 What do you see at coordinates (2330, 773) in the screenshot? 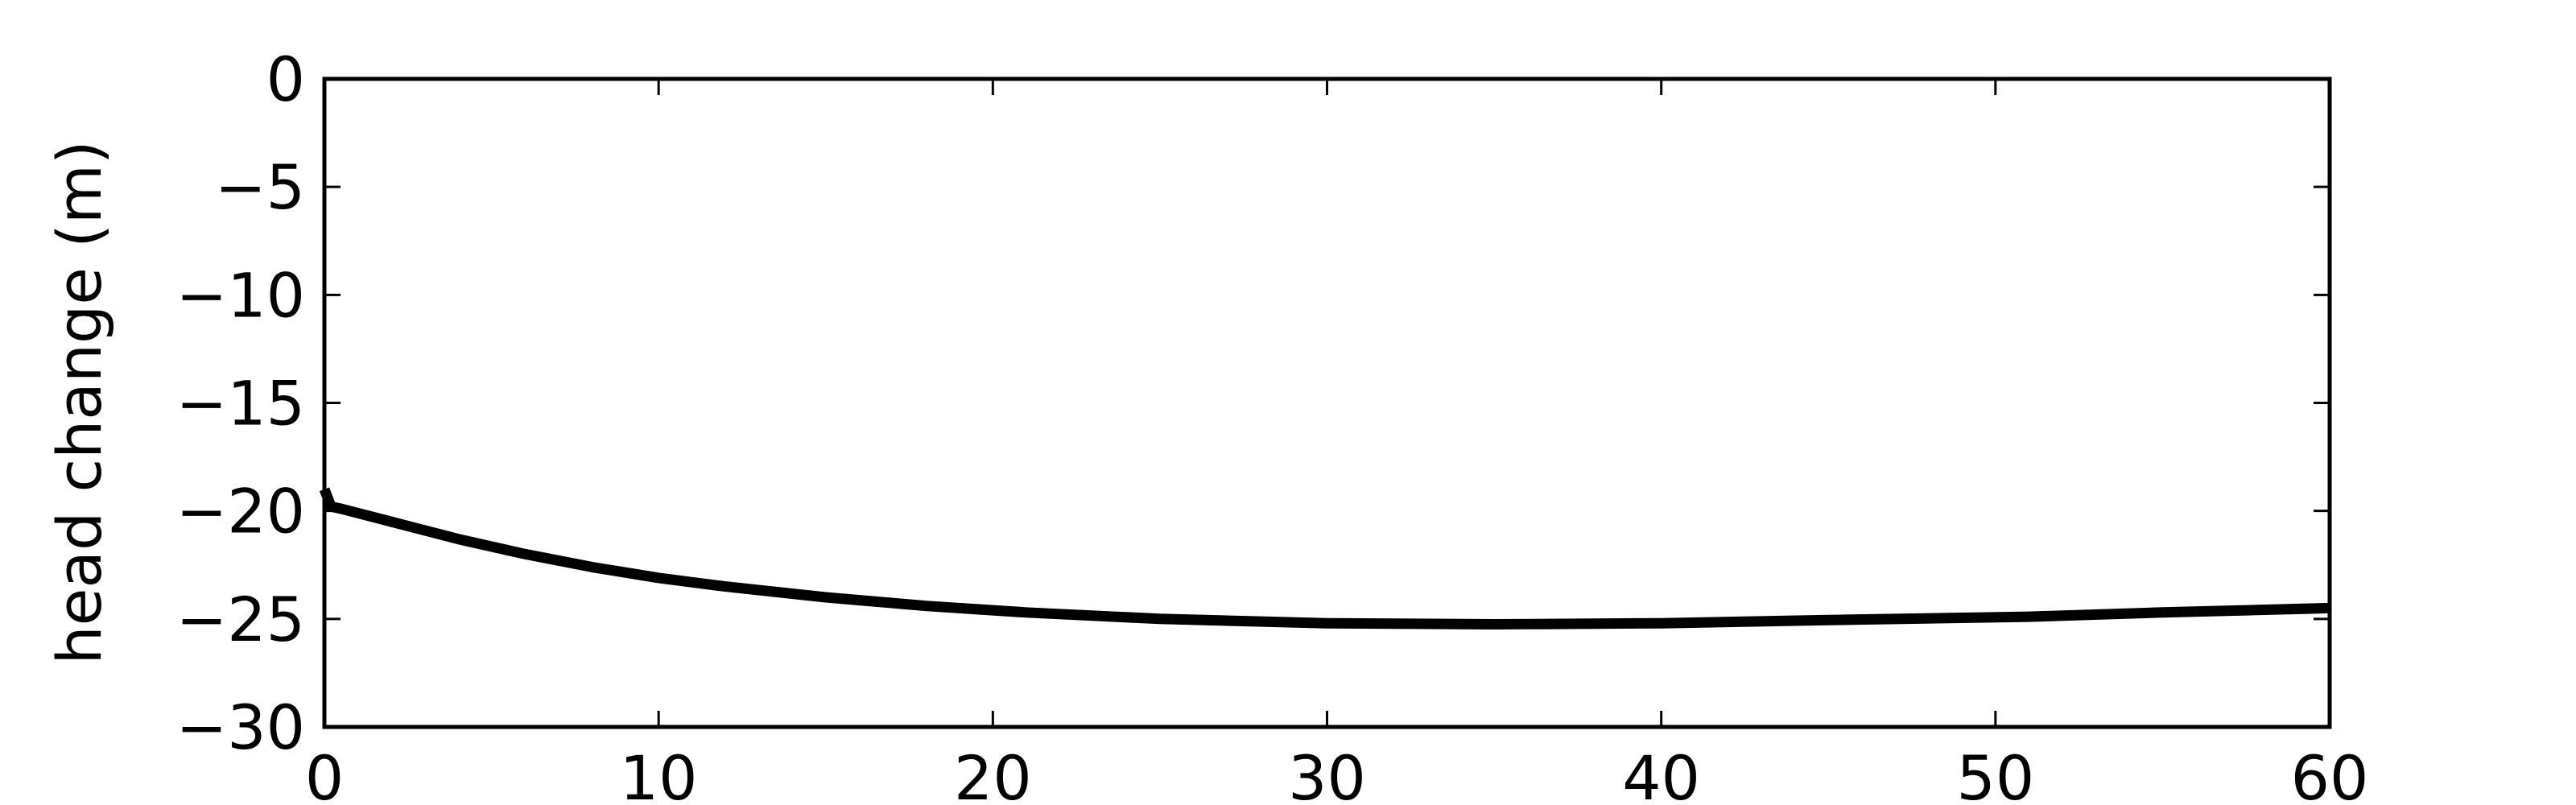
I see `x-tick-label: 60` at bounding box center [2330, 773].